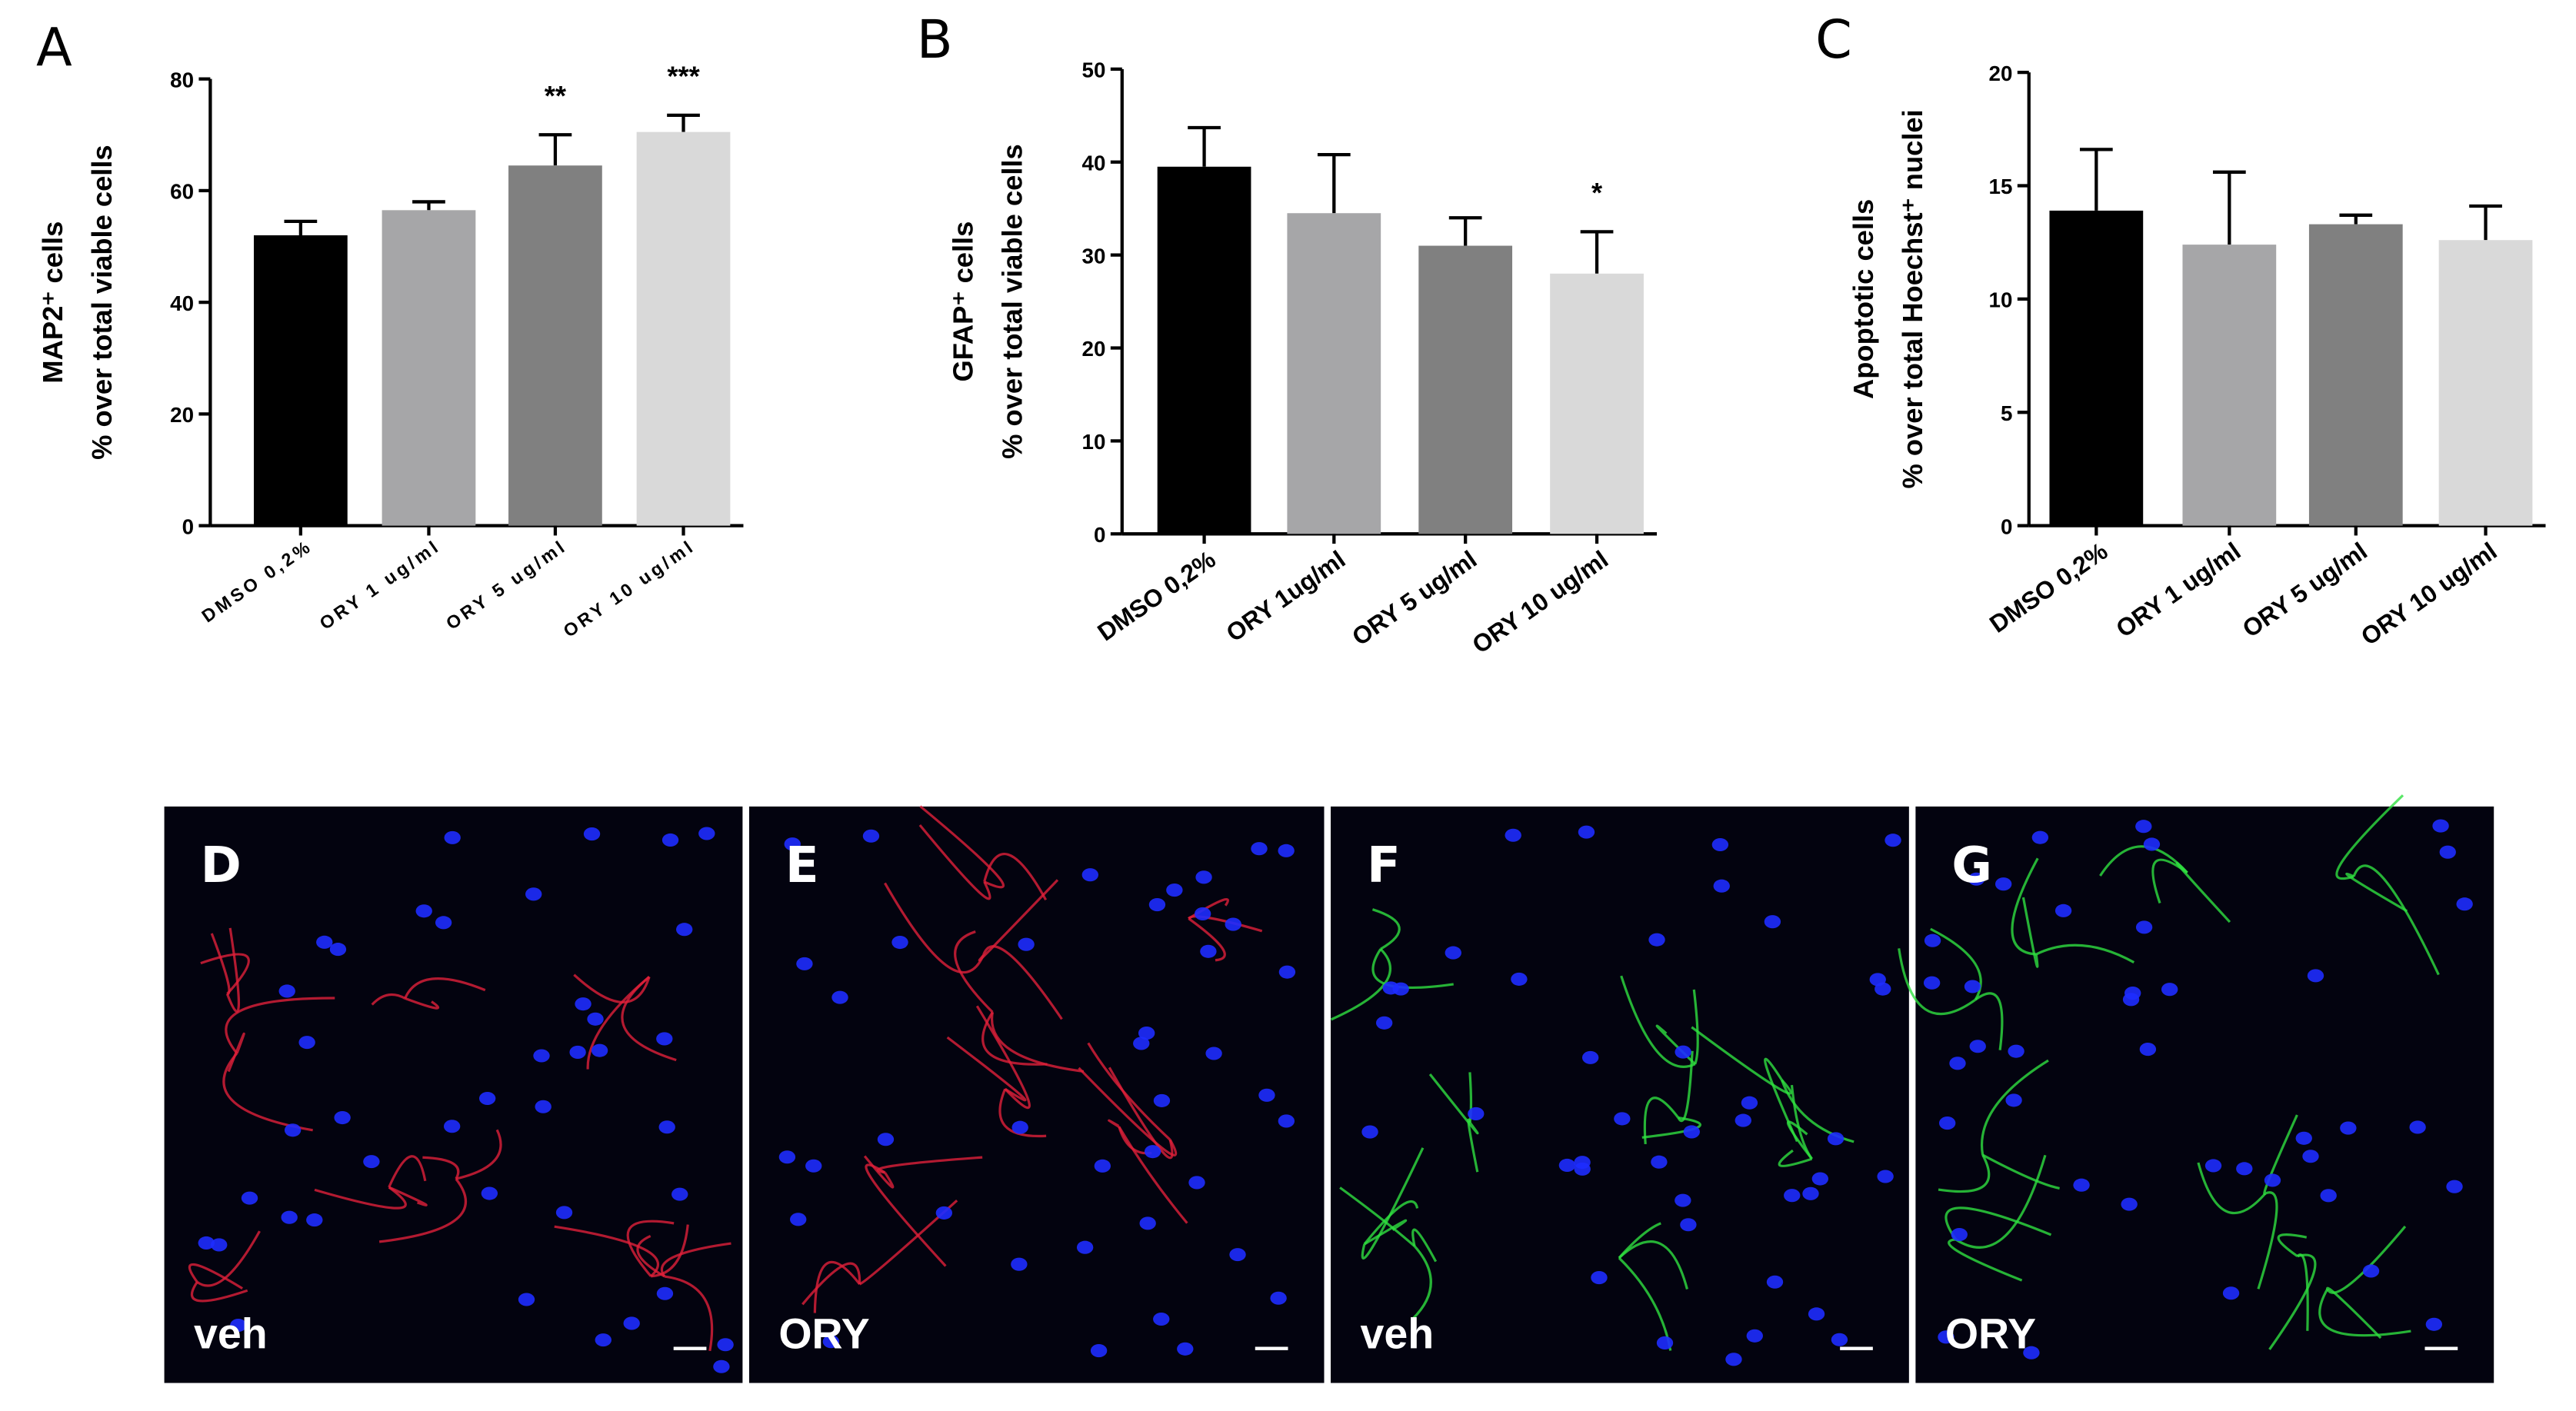 This screenshot has width=2576, height=1411. I want to click on y-tick-label: 80, so click(182, 80).